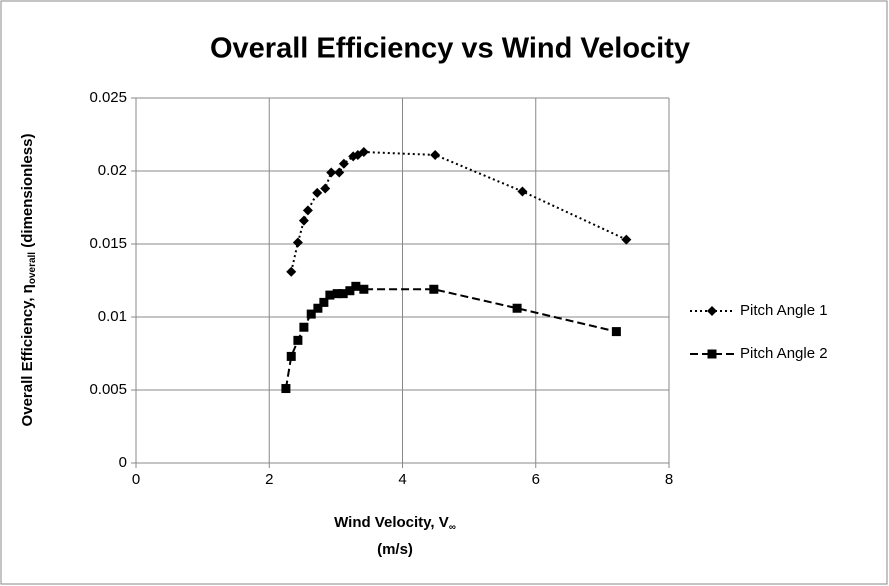  I want to click on x-tick-label: 6, so click(536, 479).